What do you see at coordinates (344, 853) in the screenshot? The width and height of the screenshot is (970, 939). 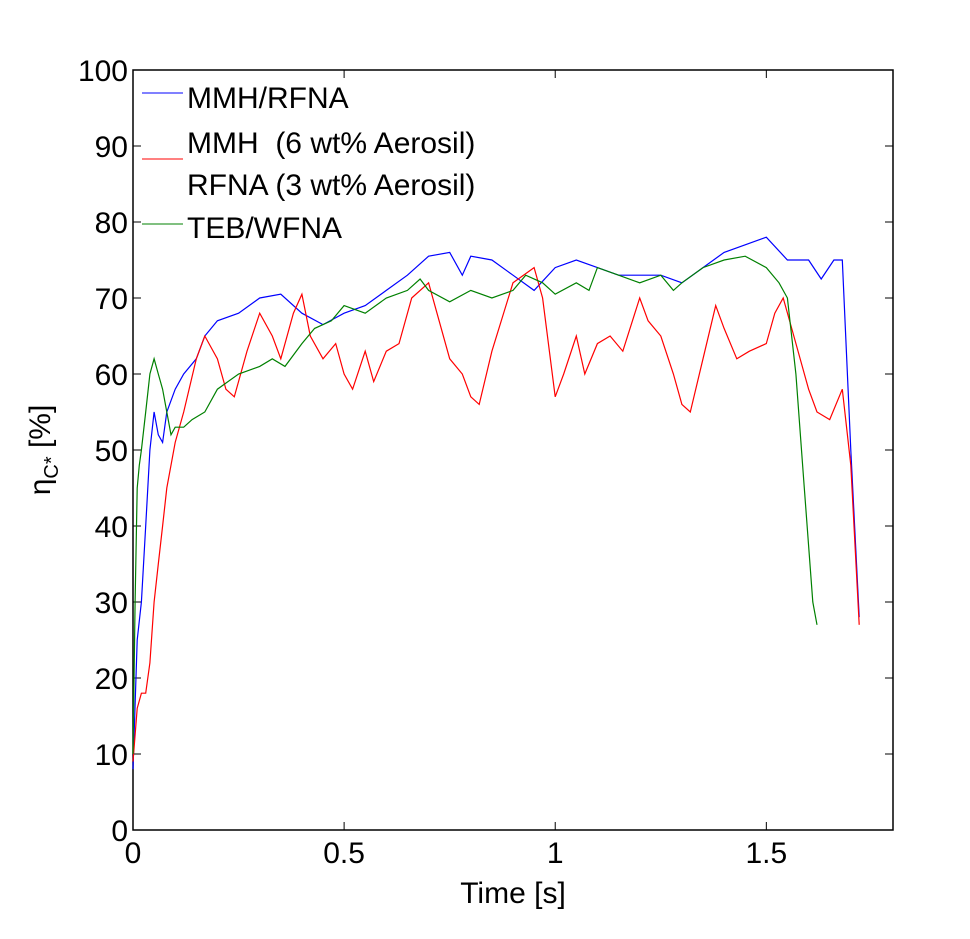 I see `x-tick-label: 0.5` at bounding box center [344, 853].